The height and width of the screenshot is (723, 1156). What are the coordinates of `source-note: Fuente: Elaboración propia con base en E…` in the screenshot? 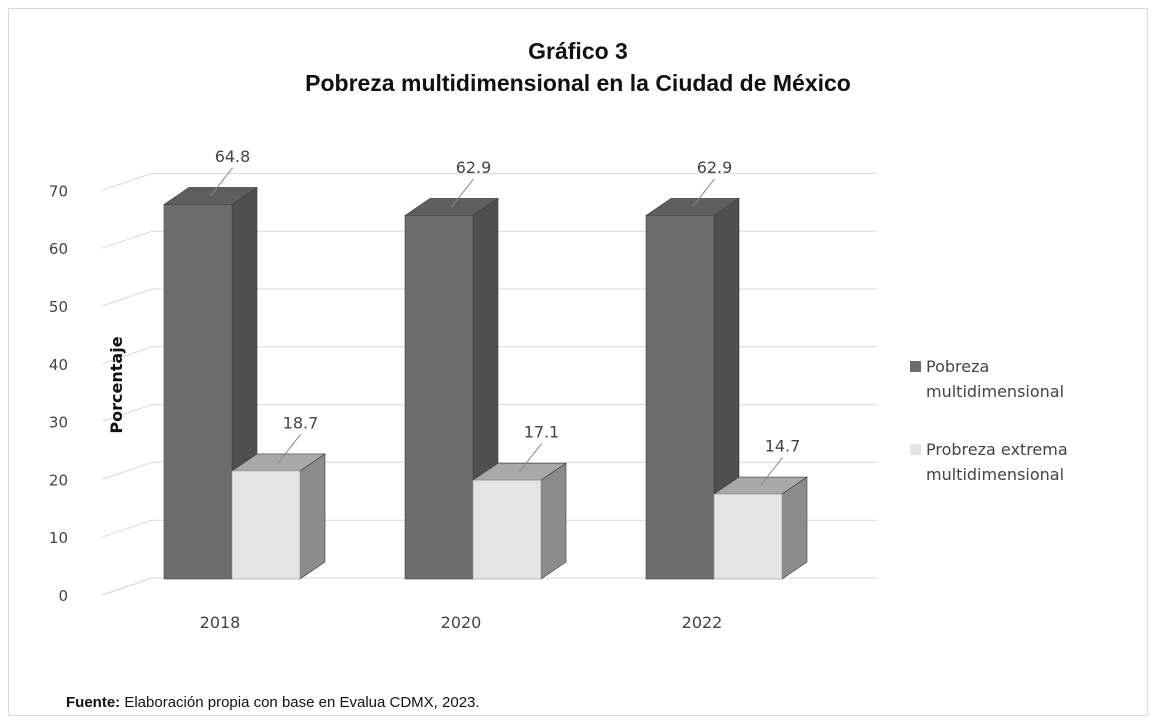 It's located at (273, 702).